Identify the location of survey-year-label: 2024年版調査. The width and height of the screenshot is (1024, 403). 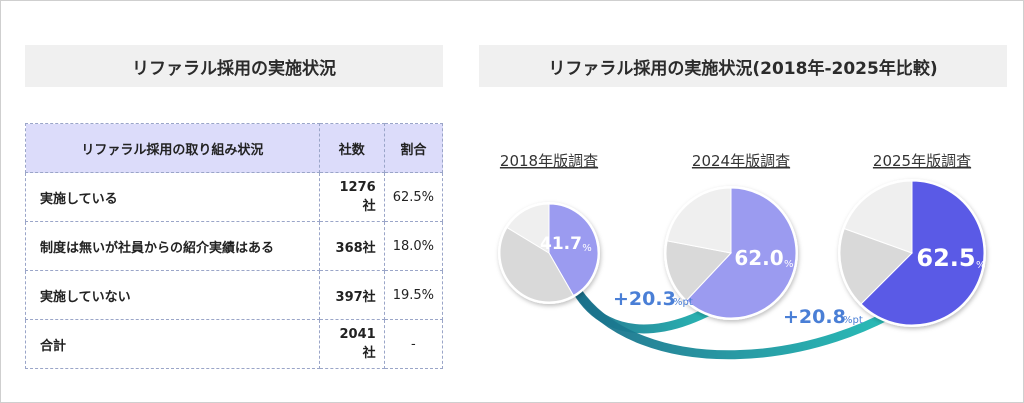
(741, 161).